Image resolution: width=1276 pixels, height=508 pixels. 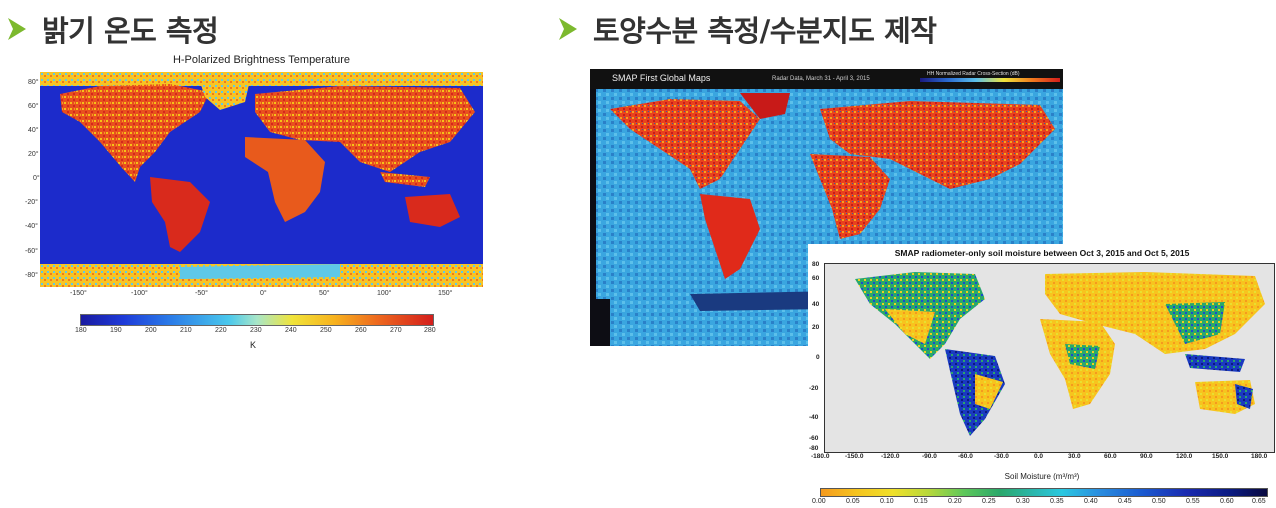 What do you see at coordinates (256, 330) in the screenshot?
I see `colorbar-tick: 230` at bounding box center [256, 330].